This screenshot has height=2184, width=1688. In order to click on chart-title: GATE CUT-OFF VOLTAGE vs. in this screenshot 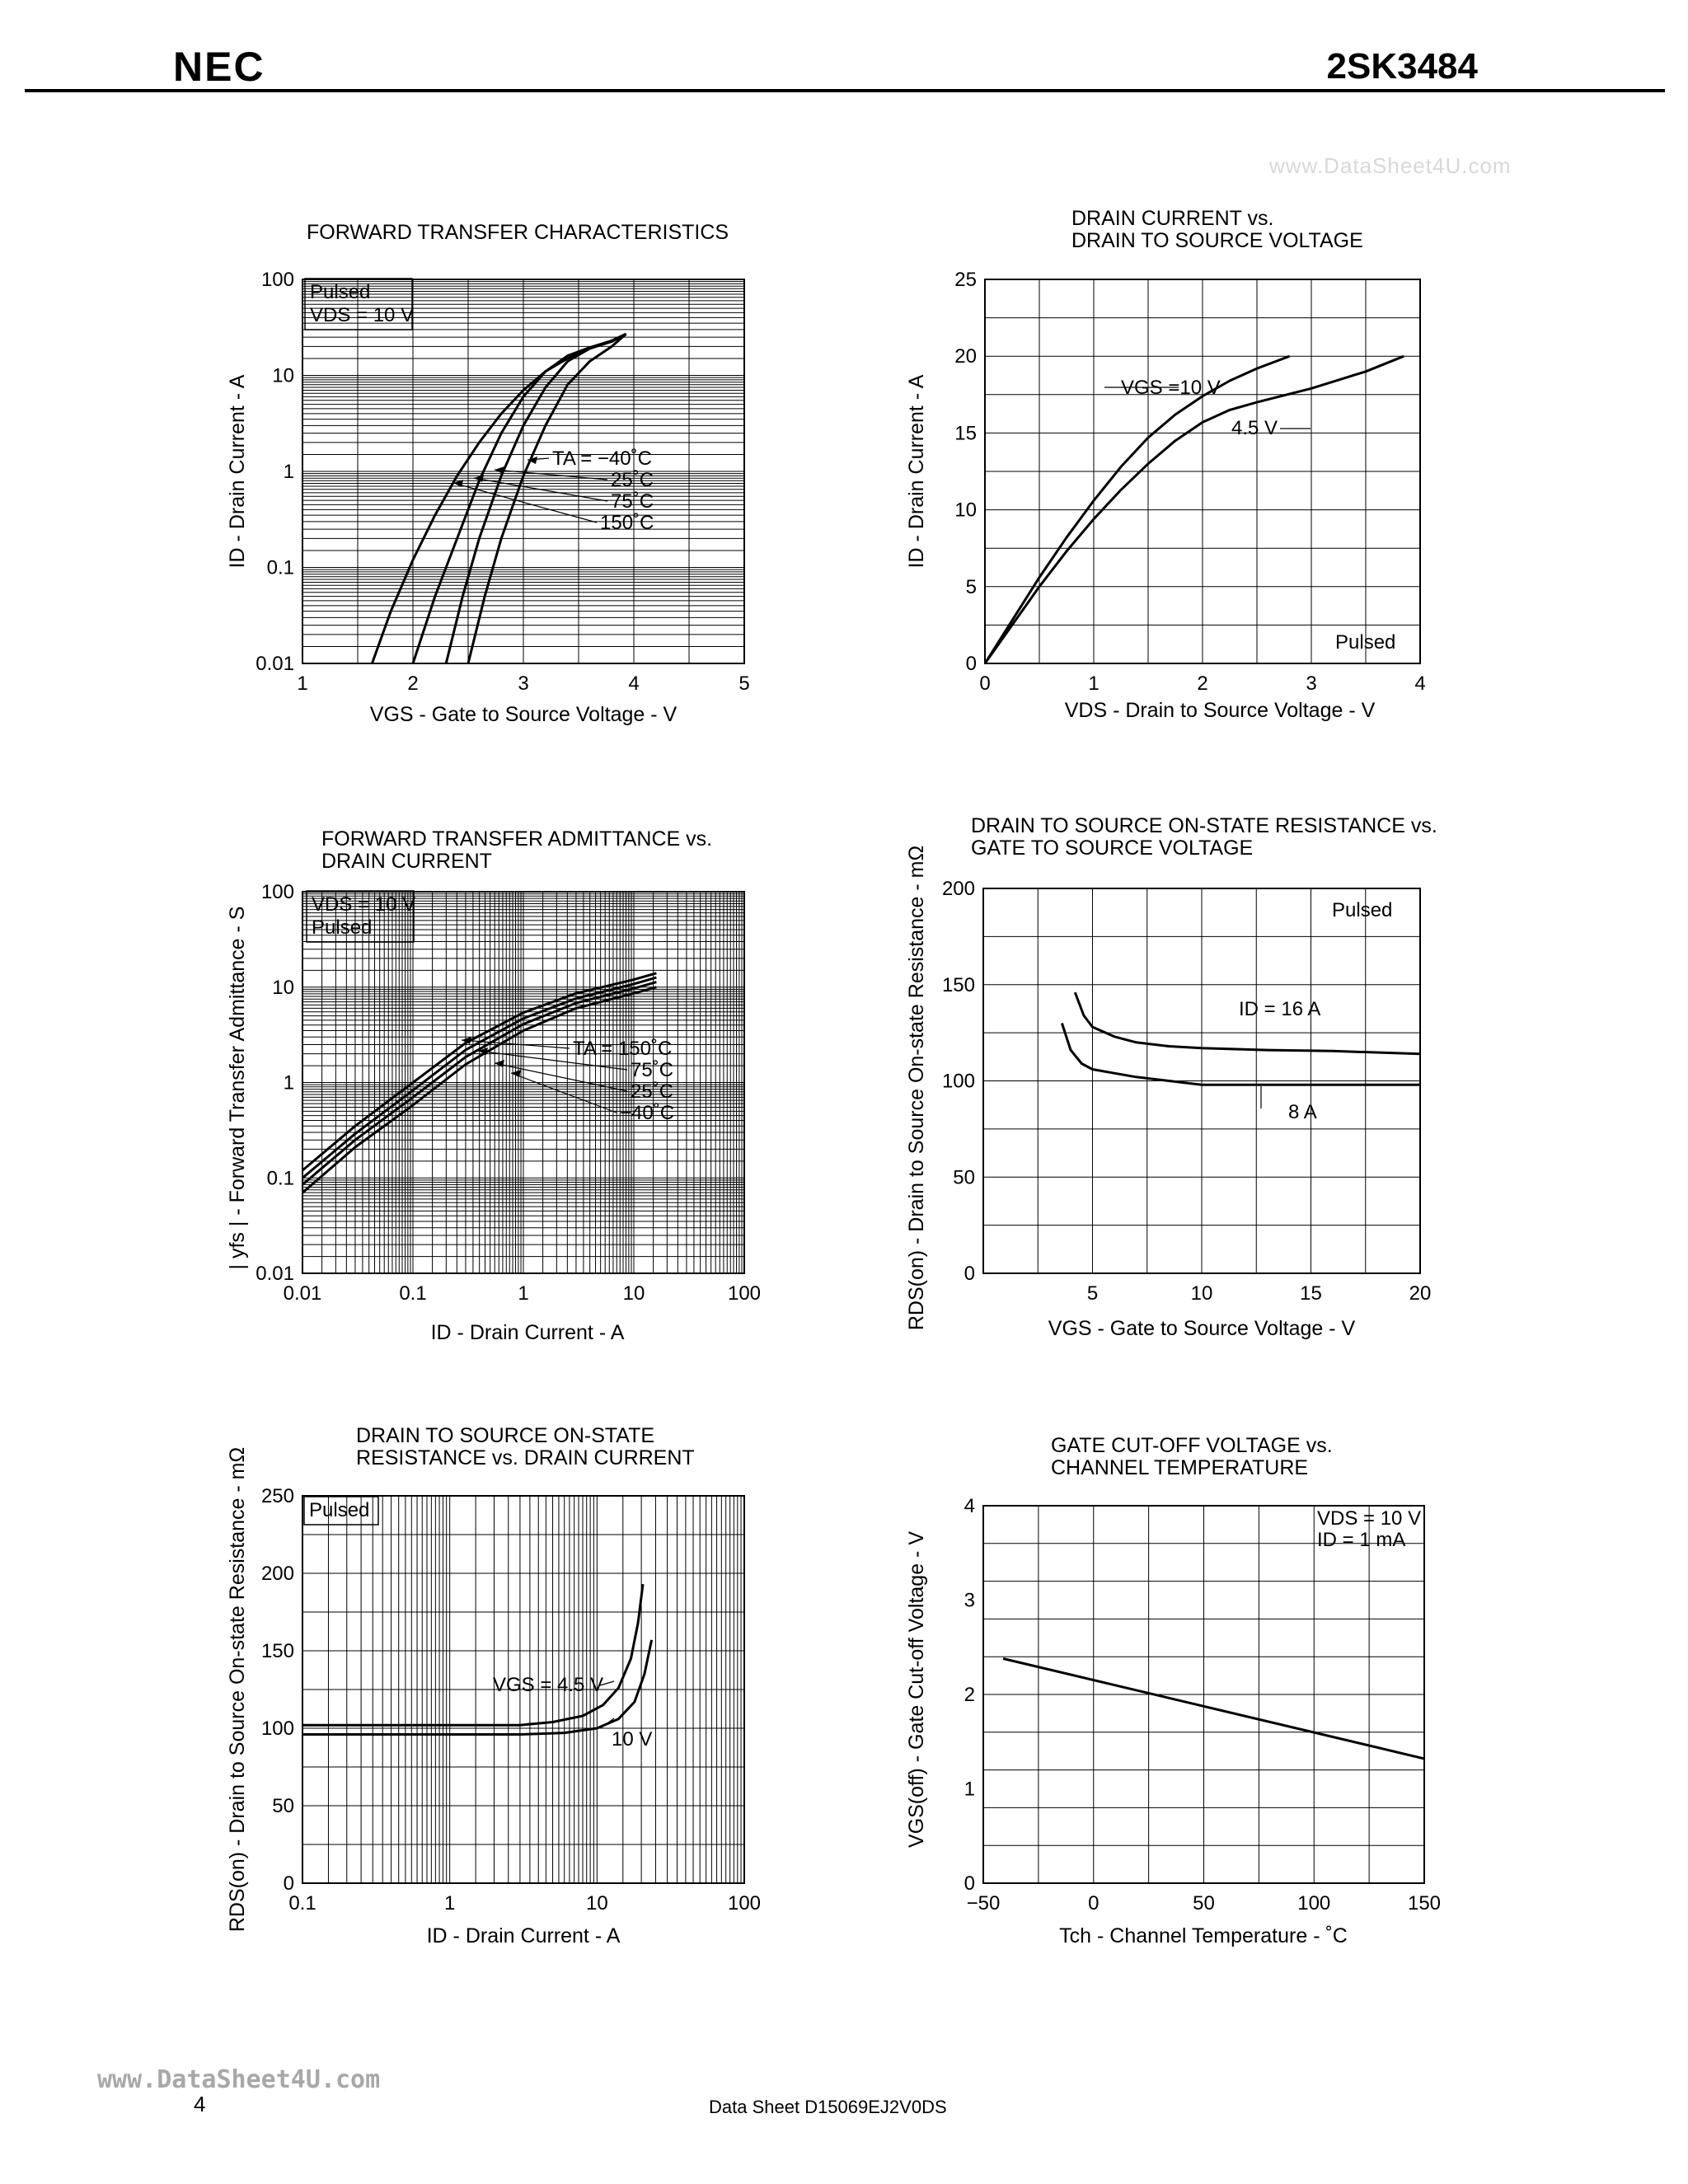, I will do `click(1192, 1445)`.